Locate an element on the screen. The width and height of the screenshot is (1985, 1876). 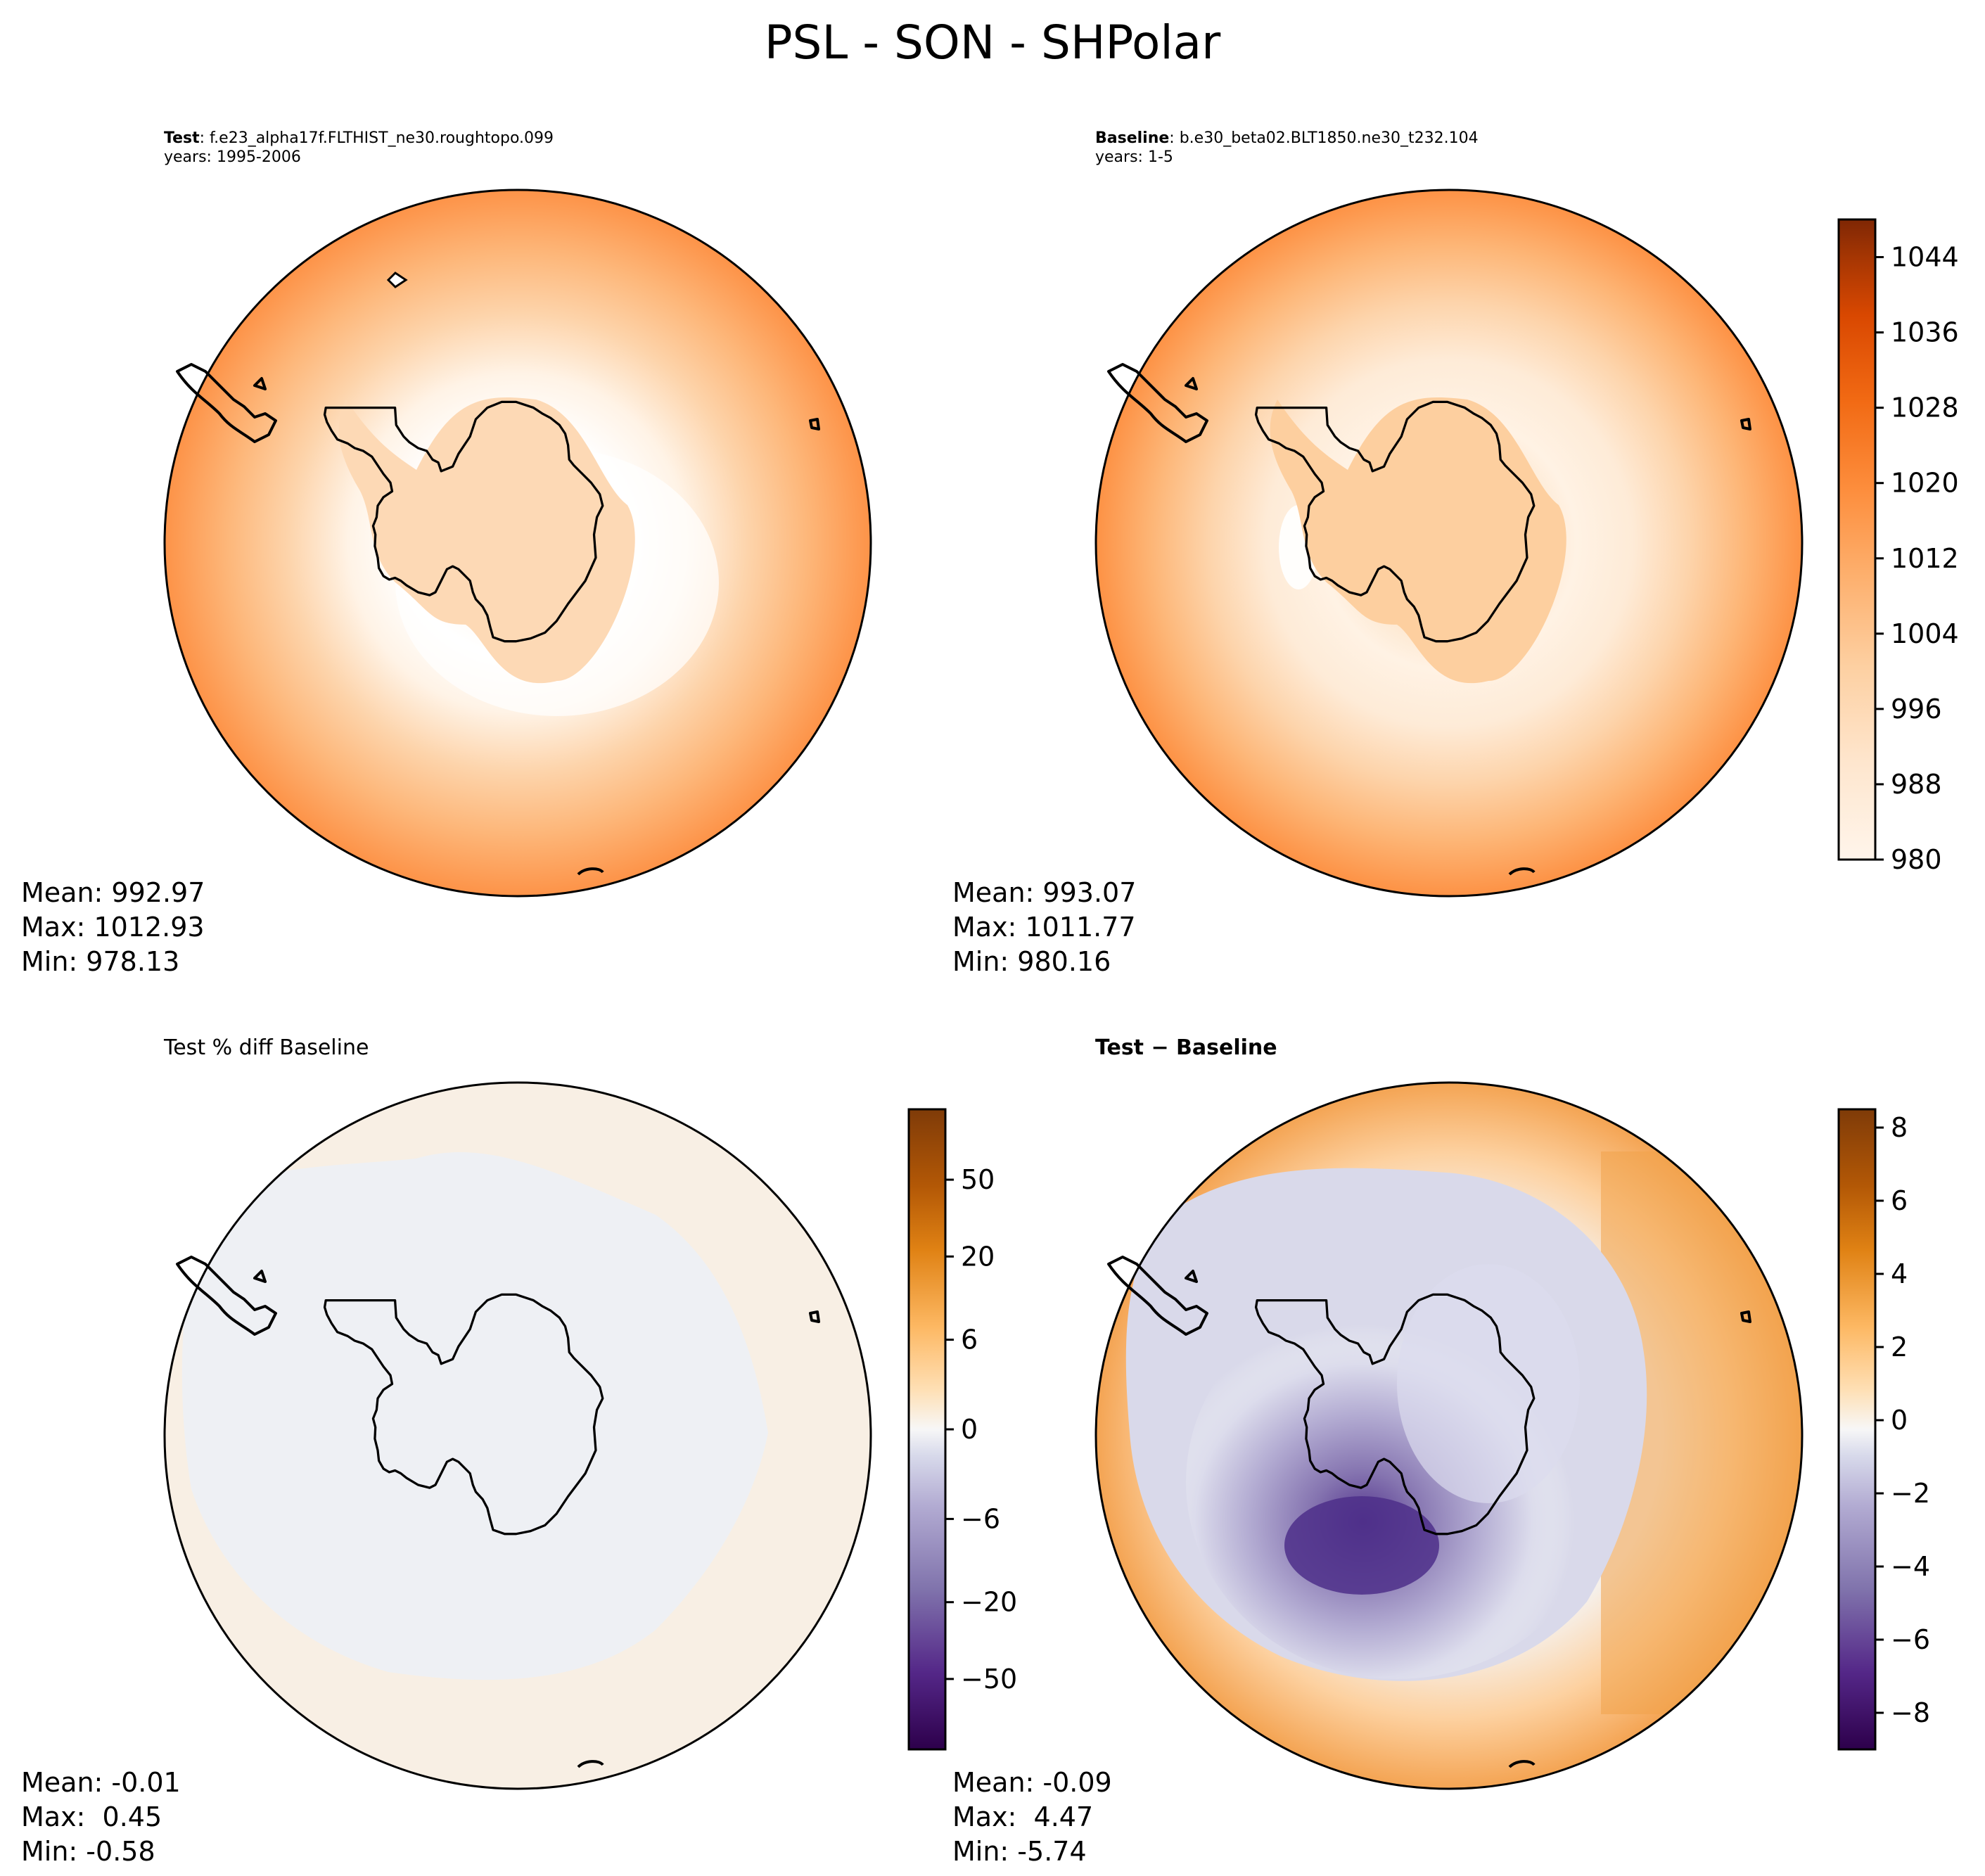
diff-colorbar-ticks: 8 6 4 2 0 −2 −4 −6 −8 is located at coordinates (1902, 1420).